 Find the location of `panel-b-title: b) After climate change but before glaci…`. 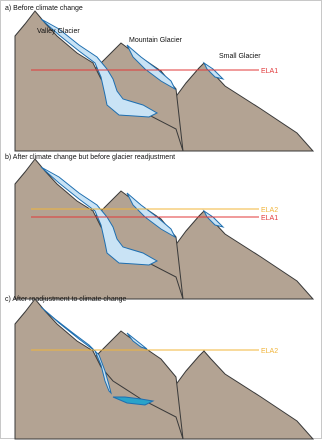

panel-b-title: b) After climate change but before glaci… is located at coordinates (90, 157).